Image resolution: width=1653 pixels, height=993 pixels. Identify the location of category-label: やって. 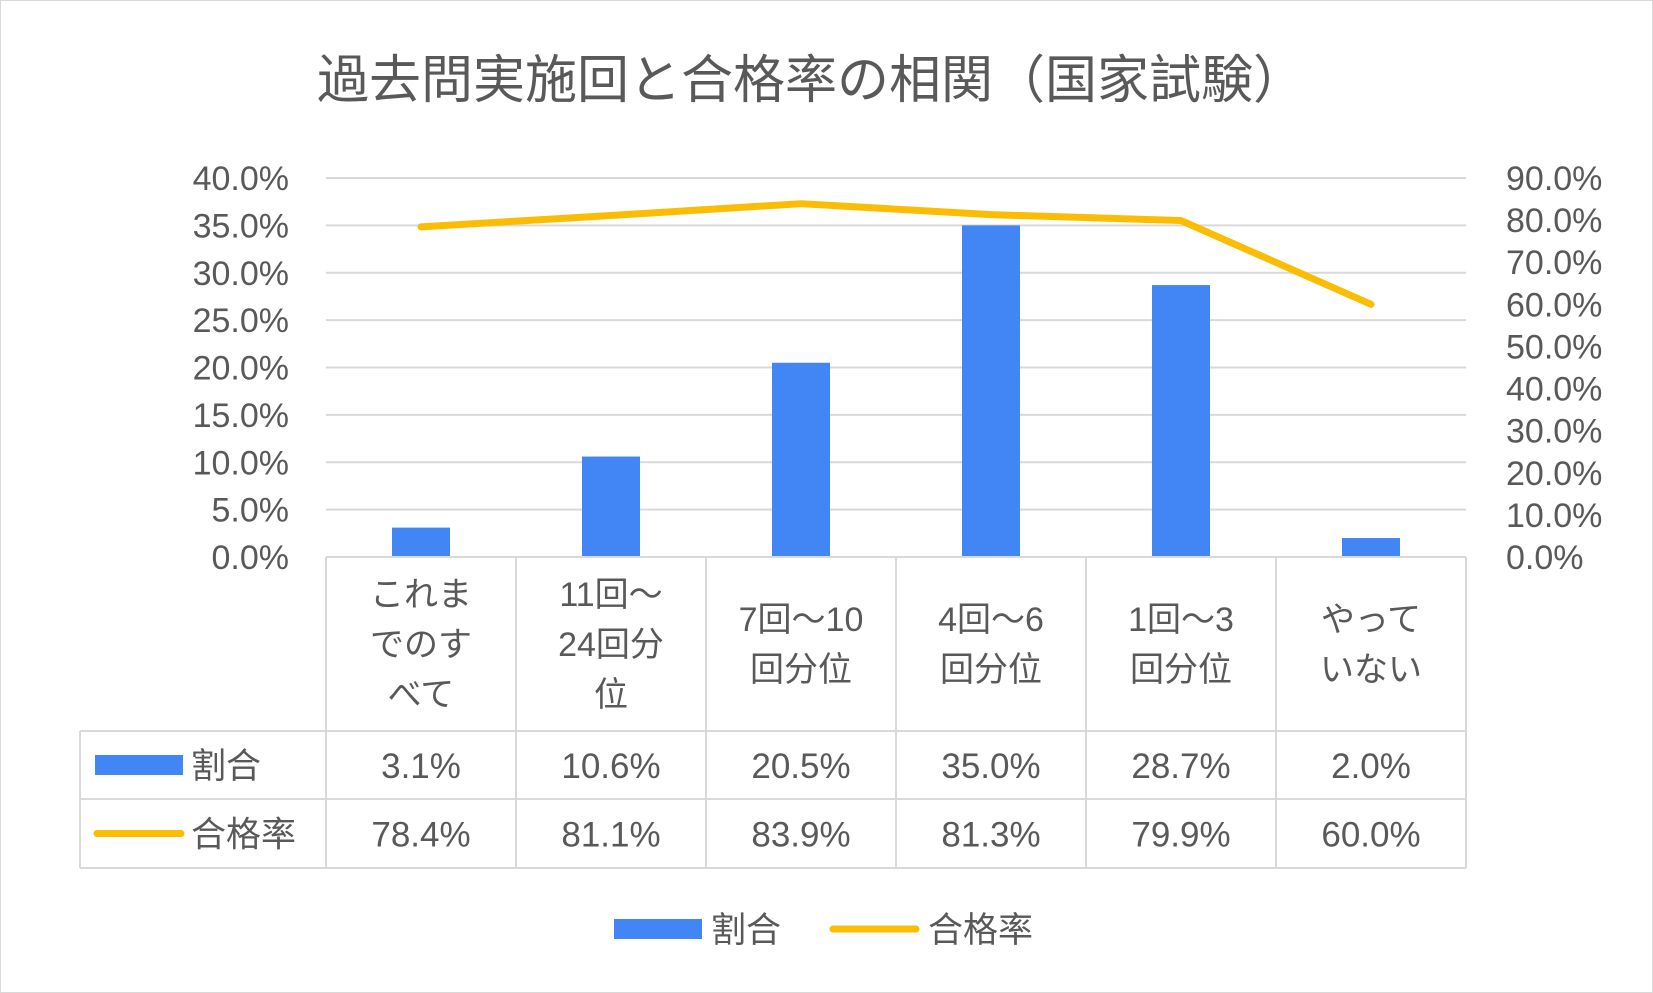
(1371, 620).